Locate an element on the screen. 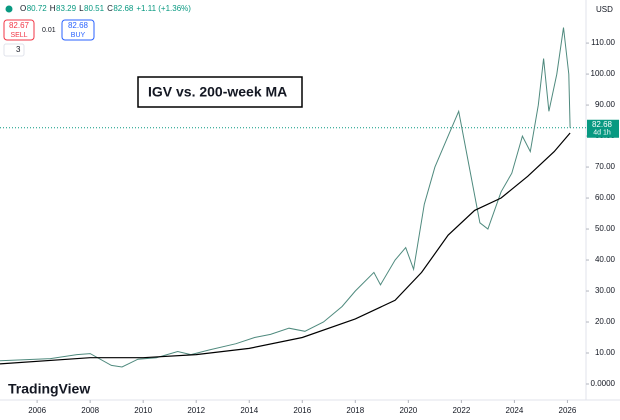 The height and width of the screenshot is (420, 620). x-tick-label: 2008 is located at coordinates (90, 410).